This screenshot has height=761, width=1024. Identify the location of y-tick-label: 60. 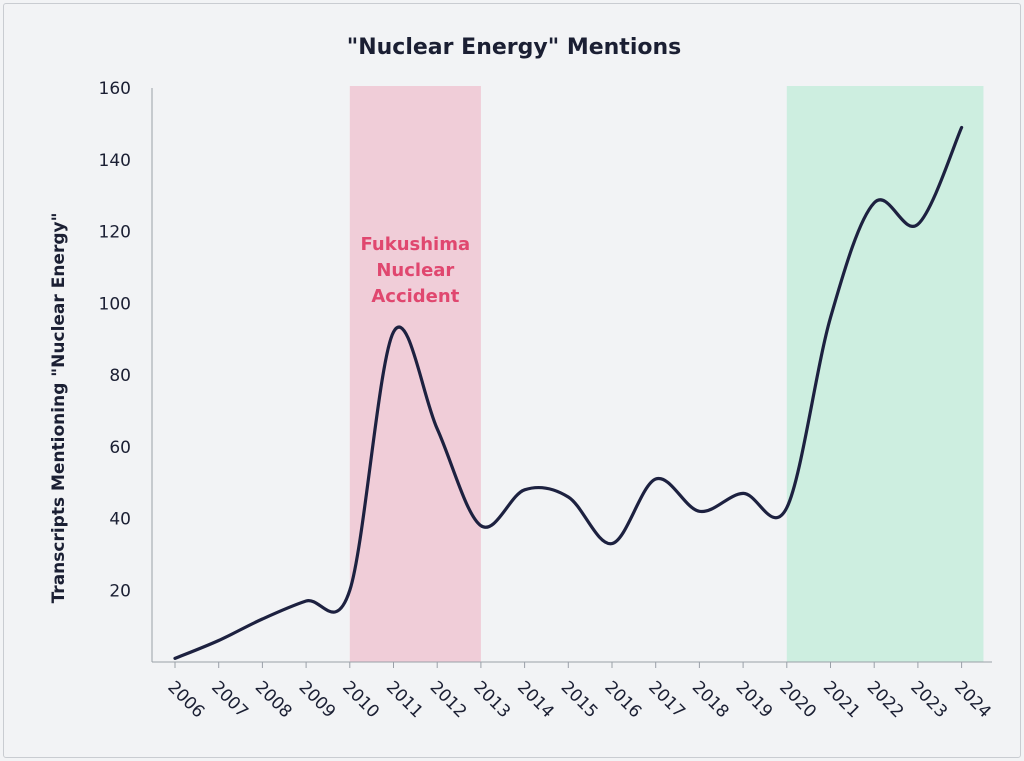
(120, 448).